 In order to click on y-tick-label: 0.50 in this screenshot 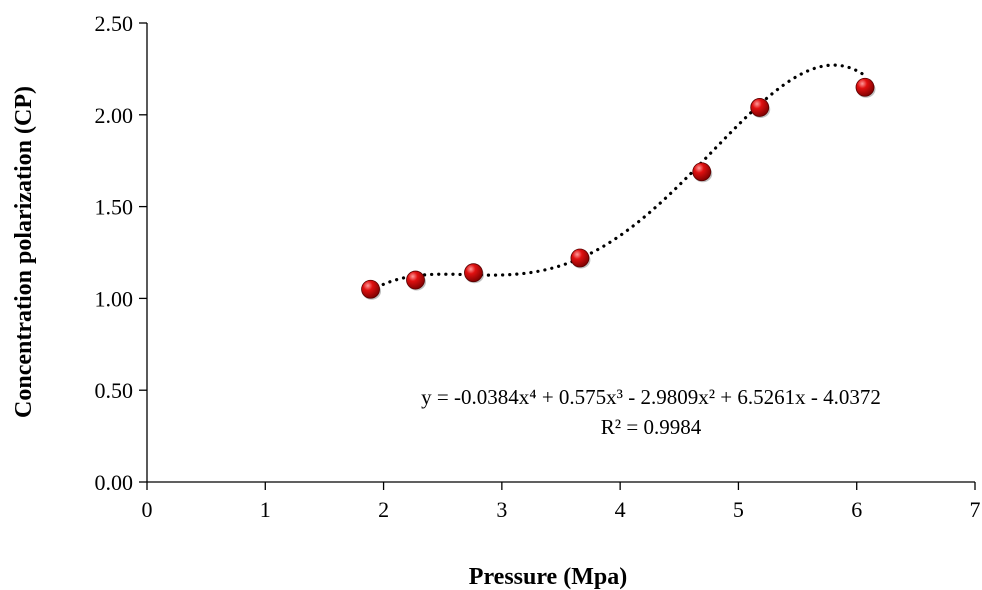, I will do `click(114, 390)`.